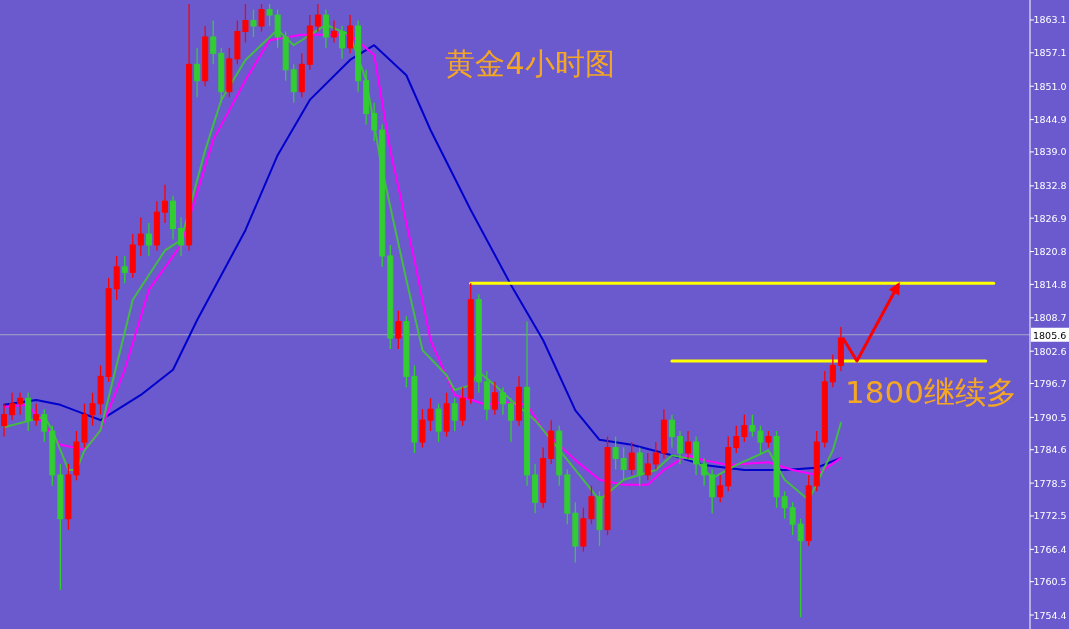 This screenshot has height=629, width=1069. What do you see at coordinates (1050, 450) in the screenshot?
I see `y-tick-label: 1784.6` at bounding box center [1050, 450].